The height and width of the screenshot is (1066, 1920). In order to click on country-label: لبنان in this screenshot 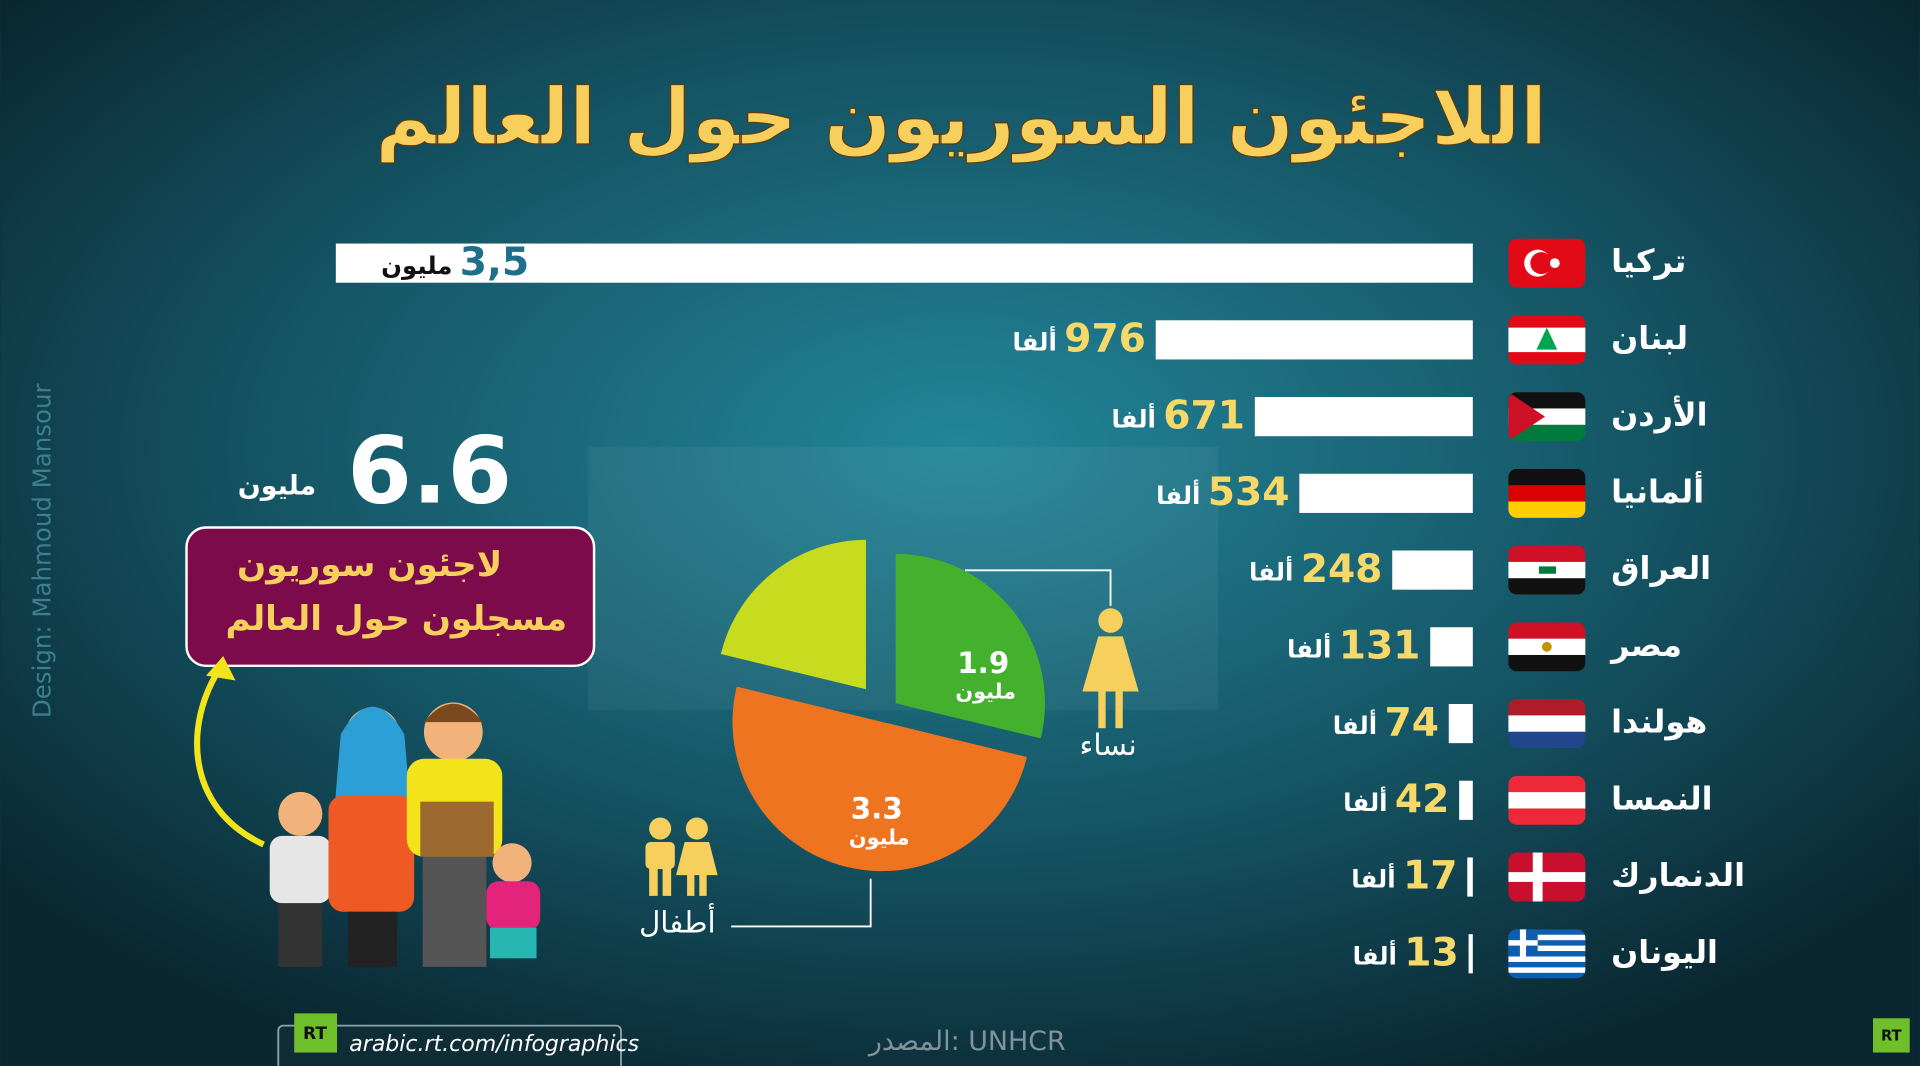, I will do `click(1649, 338)`.